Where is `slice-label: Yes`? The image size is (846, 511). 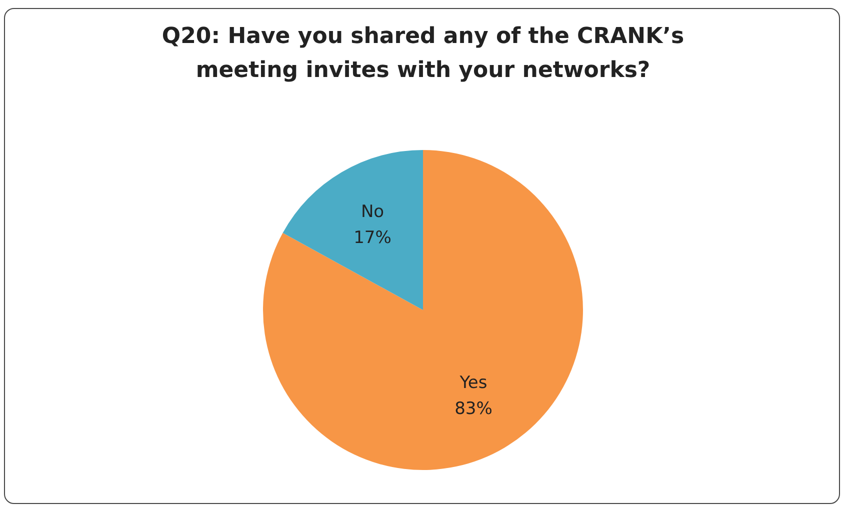
slice-label: Yes is located at coordinates (473, 382).